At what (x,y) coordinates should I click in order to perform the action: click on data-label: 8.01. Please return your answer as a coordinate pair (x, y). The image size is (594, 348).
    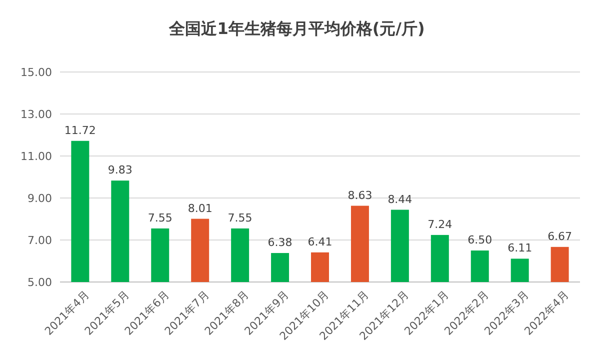
    Looking at the image, I should click on (200, 208).